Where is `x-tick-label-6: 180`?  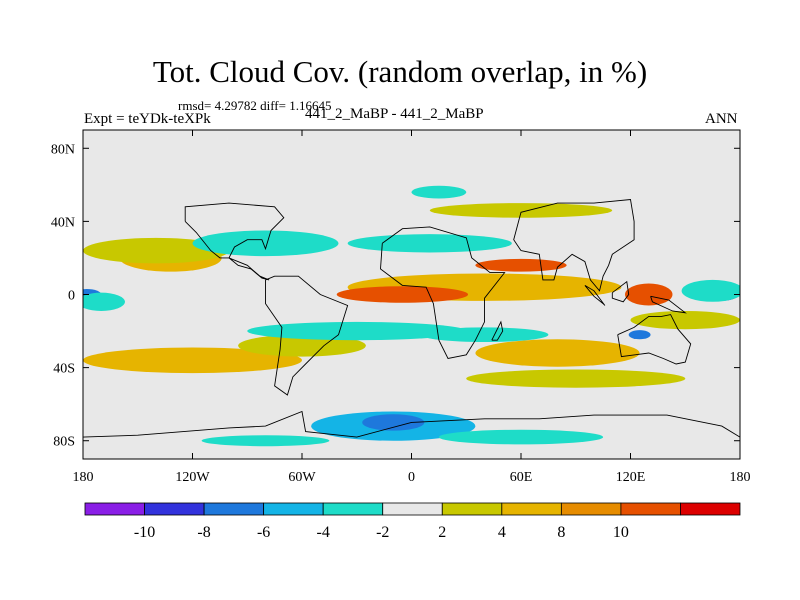 x-tick-label-6: 180 is located at coordinates (740, 477).